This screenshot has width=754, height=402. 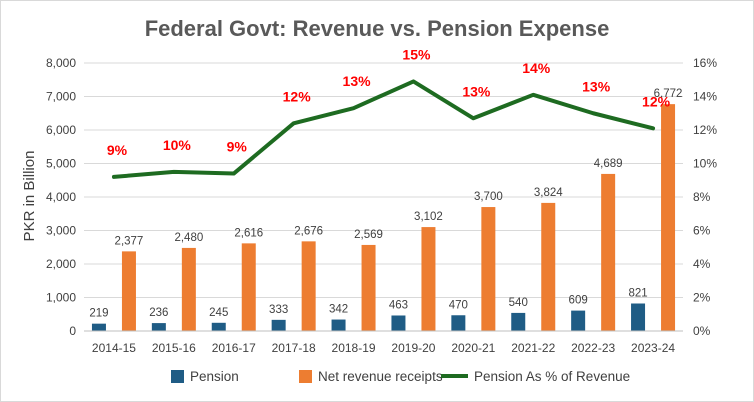 What do you see at coordinates (61, 197) in the screenshot?
I see `y-tick-label: 4,000` at bounding box center [61, 197].